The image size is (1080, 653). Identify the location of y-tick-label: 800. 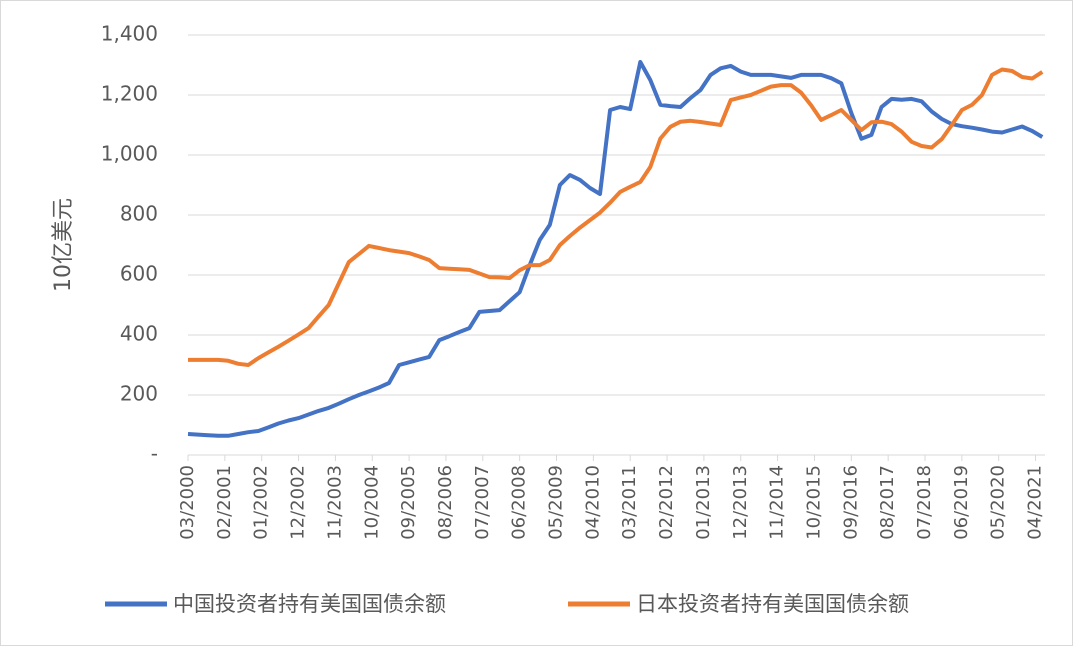
(139, 214).